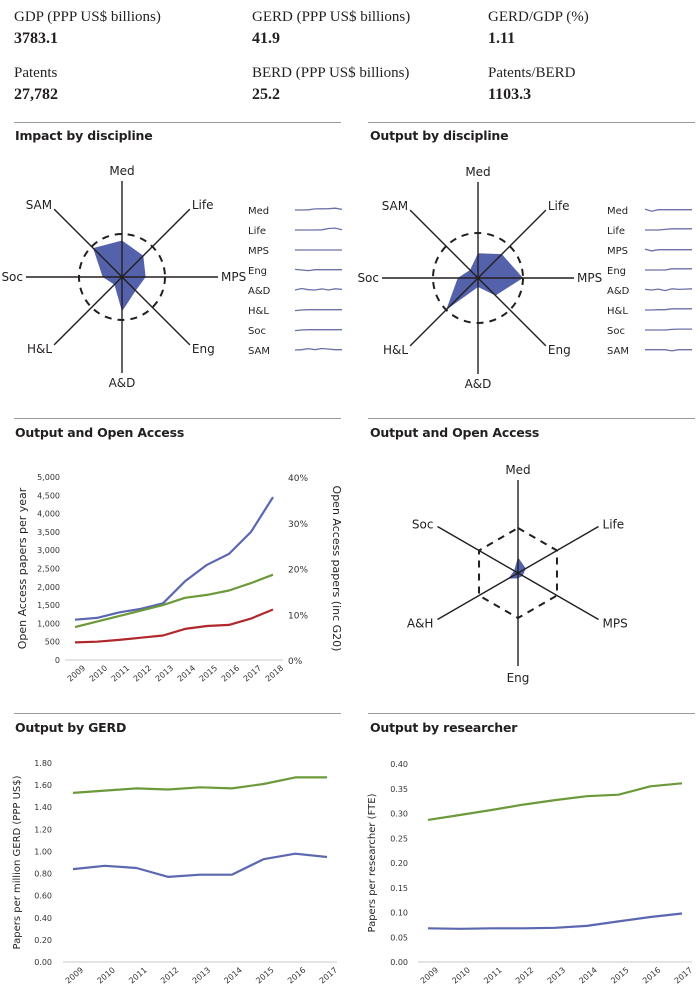 The width and height of the screenshot is (700, 994). I want to click on radar-axis-label: Soc, so click(12, 277).